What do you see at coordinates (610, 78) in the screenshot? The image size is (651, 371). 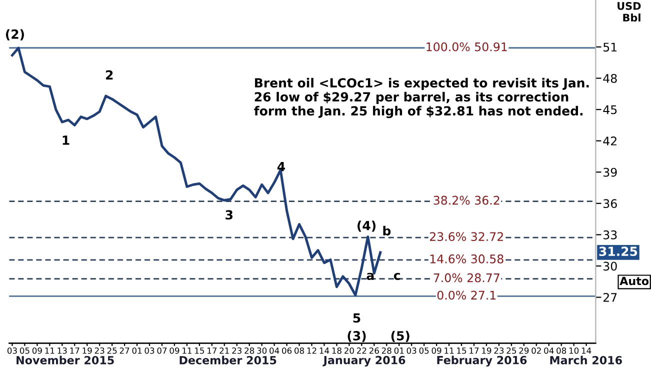 I see `y2-tick-label: 48` at bounding box center [610, 78].